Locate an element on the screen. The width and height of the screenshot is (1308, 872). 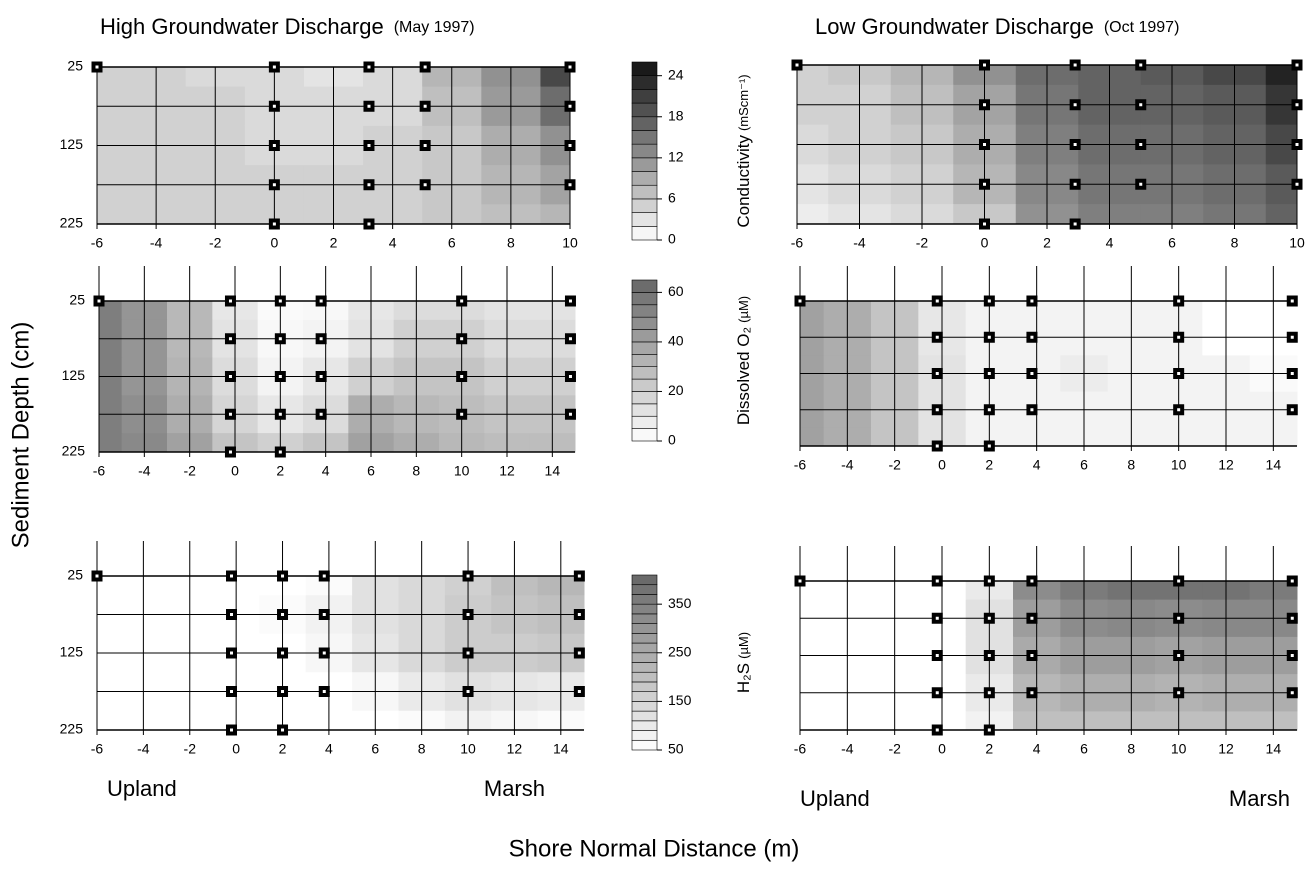
contour-panel: -6 -4 -2 0 2 4 6 8 10 12 14 is located at coordinates (1046, 369).